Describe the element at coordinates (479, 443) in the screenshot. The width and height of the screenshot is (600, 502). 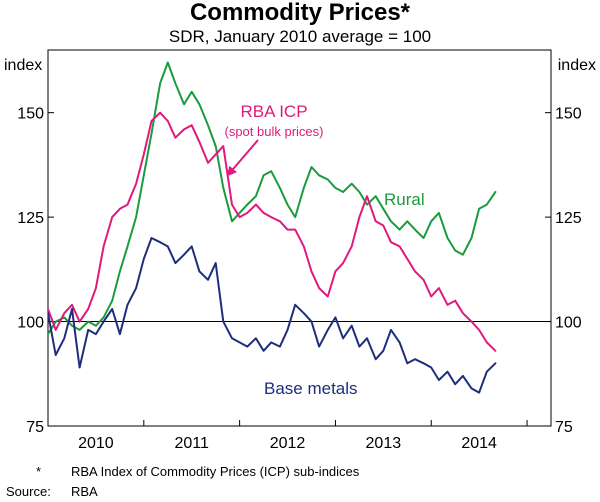
I see `x-tick-label: 2014` at that location.